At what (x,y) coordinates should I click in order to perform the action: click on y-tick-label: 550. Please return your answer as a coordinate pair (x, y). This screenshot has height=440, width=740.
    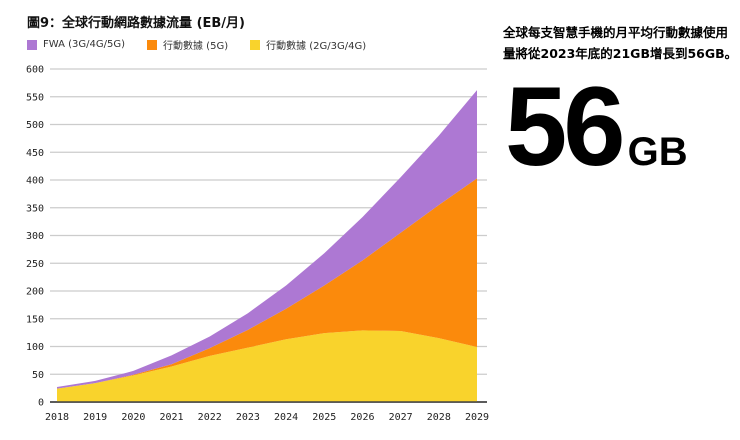
    Looking at the image, I should click on (35, 97).